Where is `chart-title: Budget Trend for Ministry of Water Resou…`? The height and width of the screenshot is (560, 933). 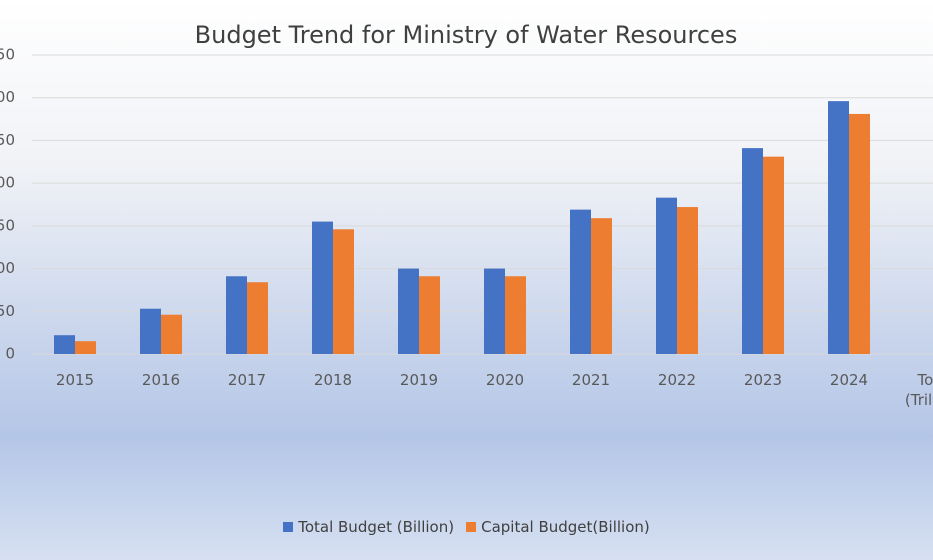
chart-title: Budget Trend for Ministry of Water Resou… is located at coordinates (466, 35).